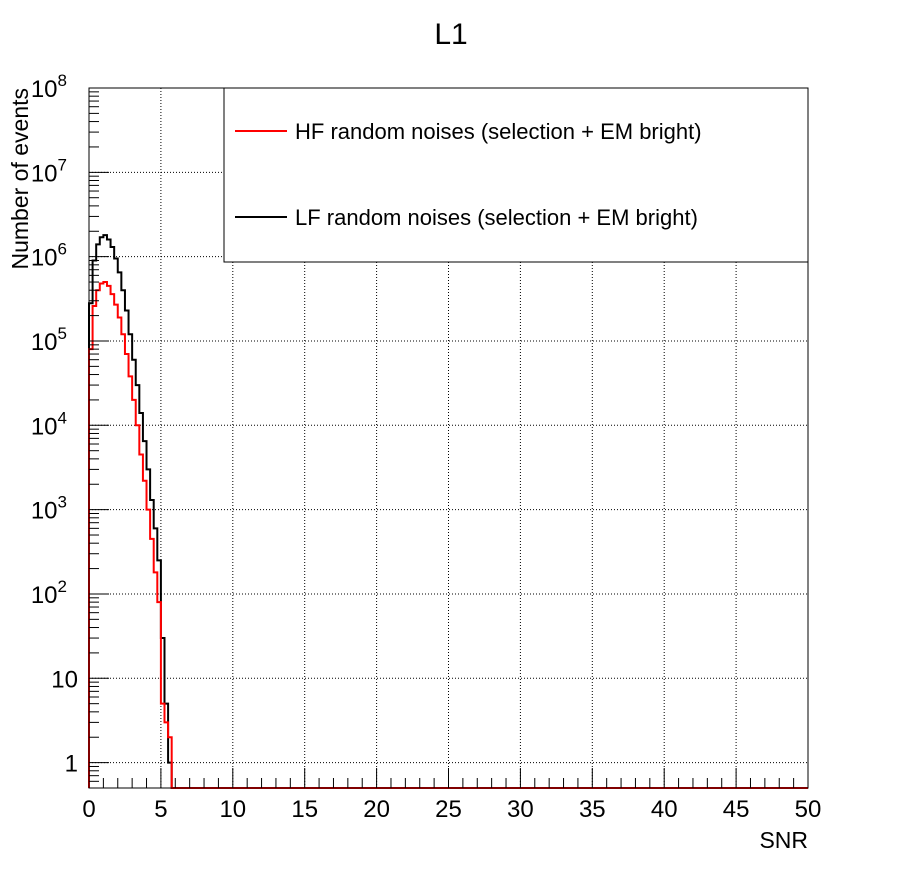 The image size is (898, 876). I want to click on x-axis-label: SNR, so click(783, 840).